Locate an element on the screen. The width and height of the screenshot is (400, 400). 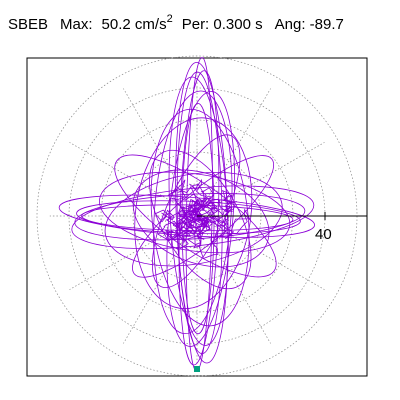
period-label: Per: is located at coordinates (195, 24).